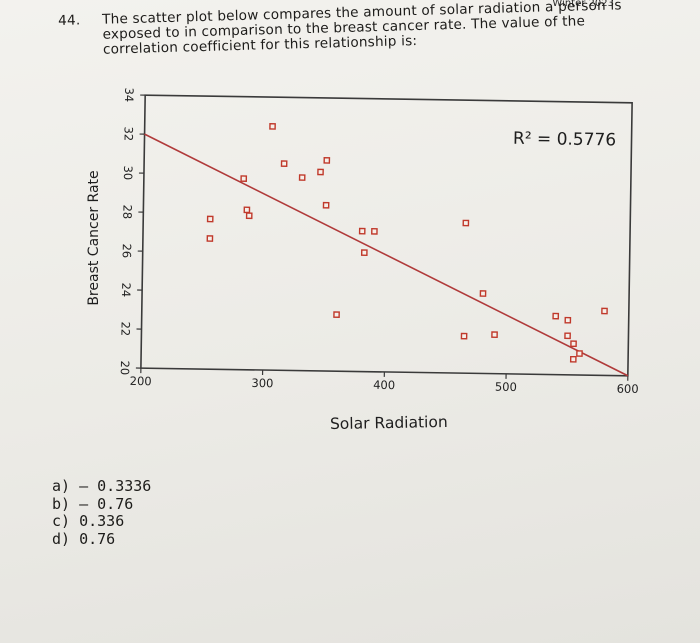 The image size is (700, 643). I want to click on choice-b: b) – 0.76, so click(93, 503).